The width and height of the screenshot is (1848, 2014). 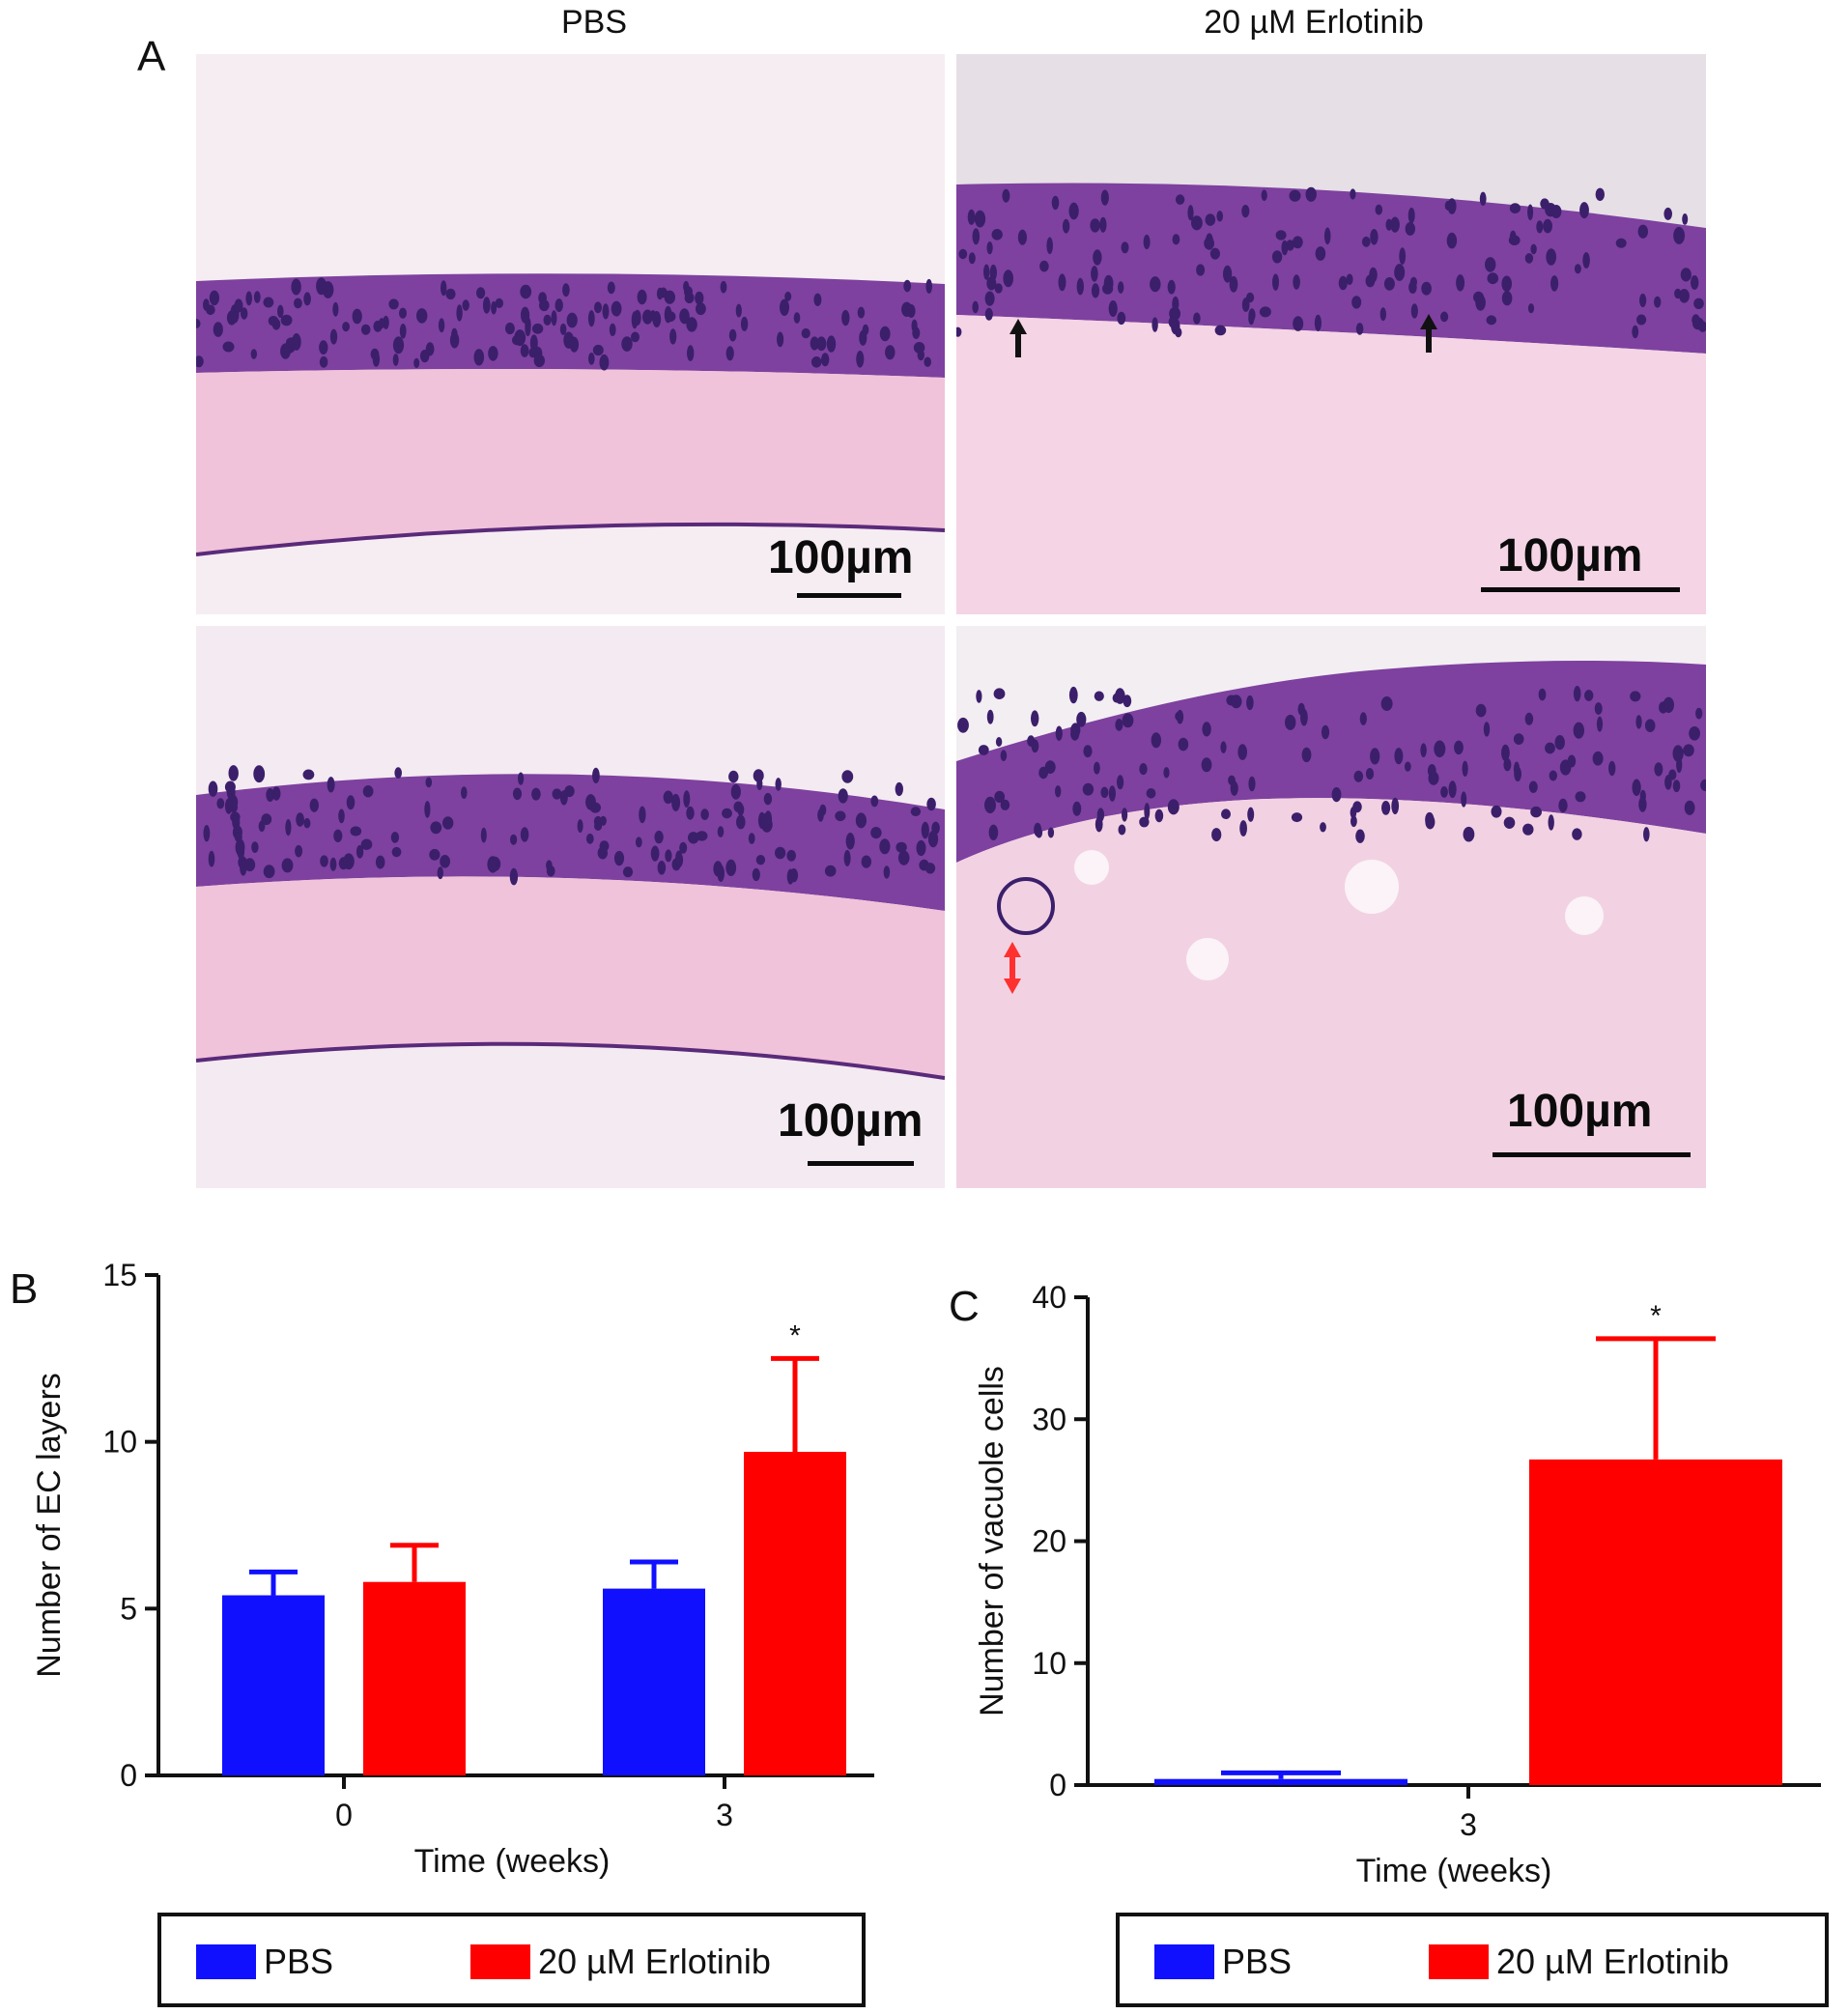 What do you see at coordinates (964, 1306) in the screenshot?
I see `panel-c-letter: C` at bounding box center [964, 1306].